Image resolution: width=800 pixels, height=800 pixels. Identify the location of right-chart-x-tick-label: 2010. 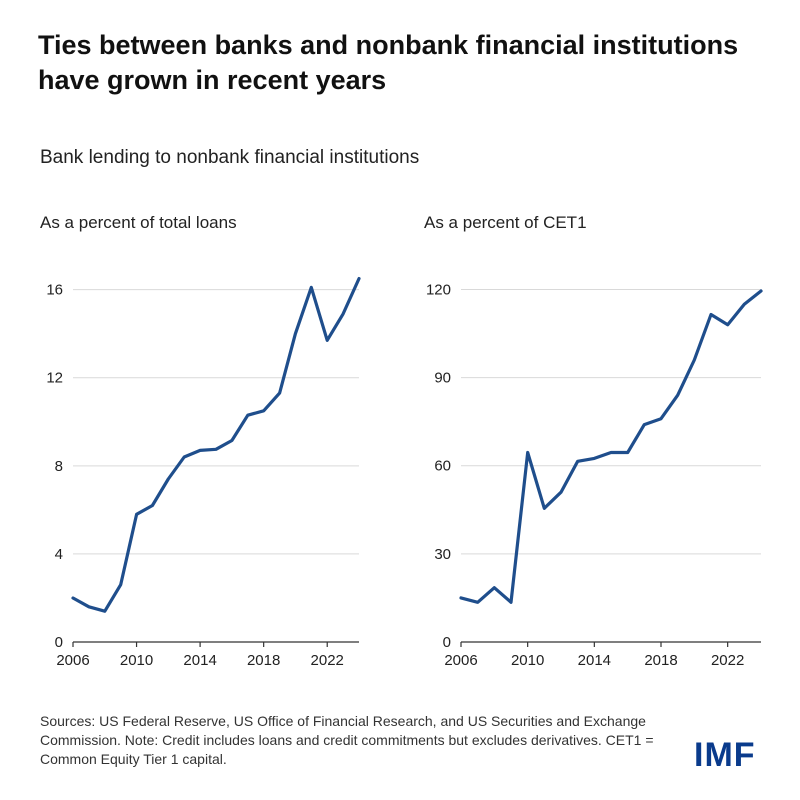
(527, 660).